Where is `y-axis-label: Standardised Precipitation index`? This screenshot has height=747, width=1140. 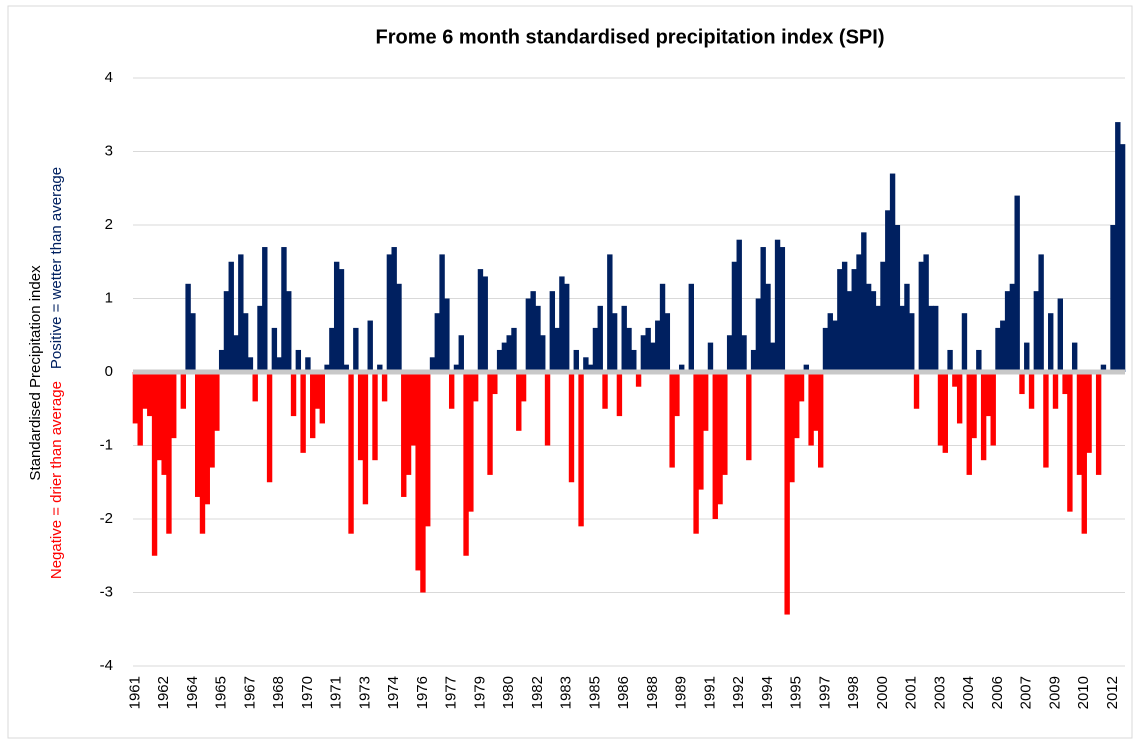
y-axis-label: Standardised Precipitation index is located at coordinates (35, 373).